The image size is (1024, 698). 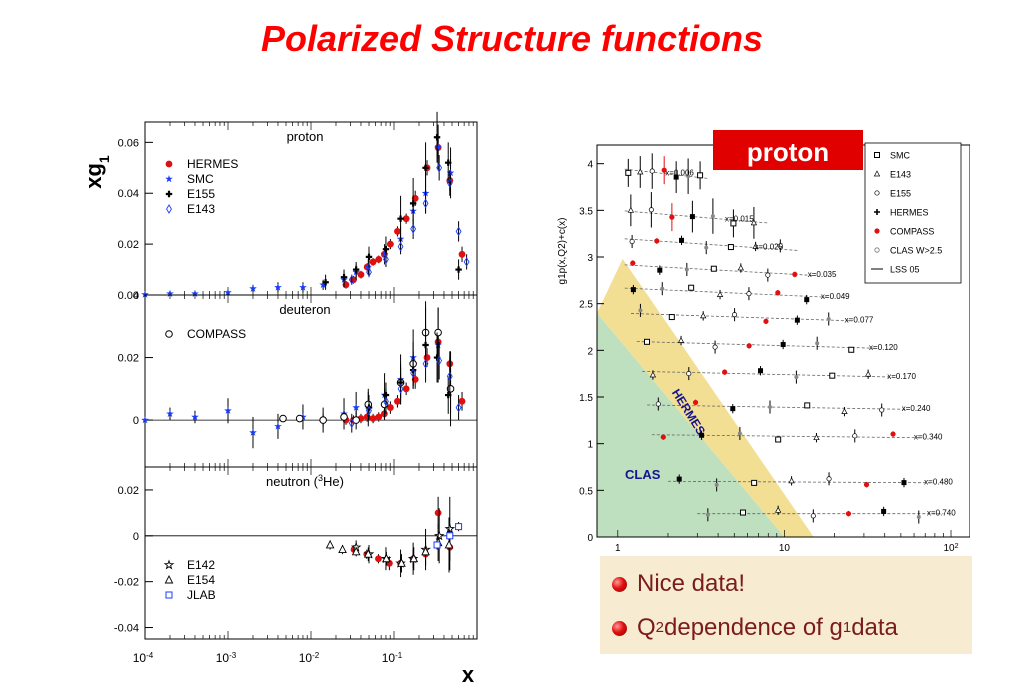 I want to click on legend-hermes-icon, so click(x=877, y=212).